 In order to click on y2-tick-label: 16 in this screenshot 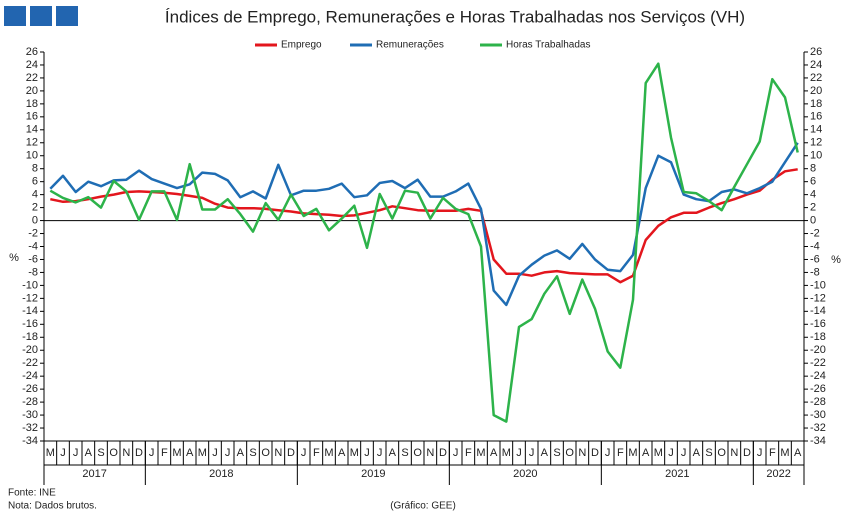, I will do `click(816, 117)`.